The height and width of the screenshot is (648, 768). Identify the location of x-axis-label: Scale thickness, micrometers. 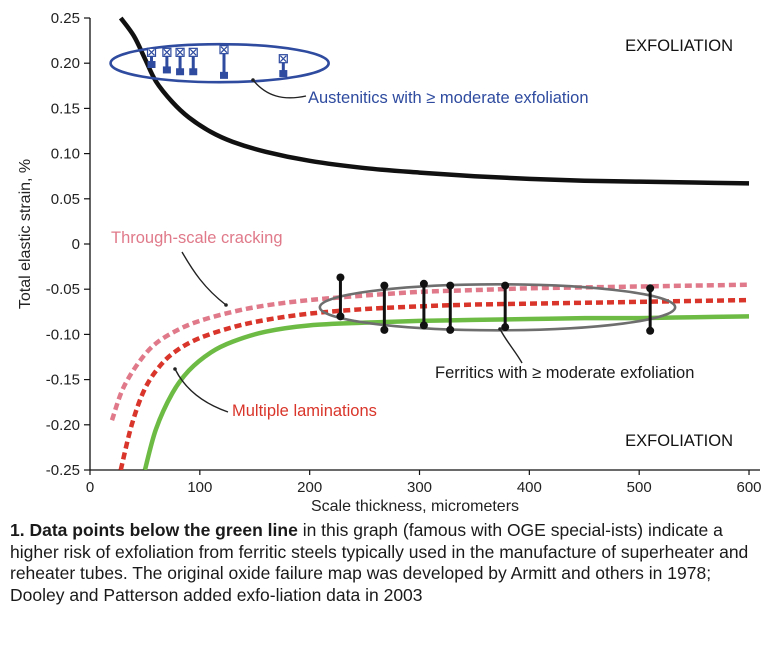
(415, 506).